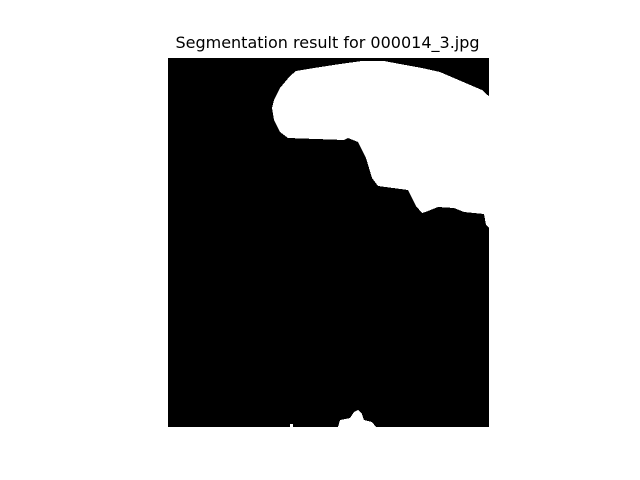 Image resolution: width=640 pixels, height=480 pixels. I want to click on mask-foreground-bottom-speck, so click(291, 425).